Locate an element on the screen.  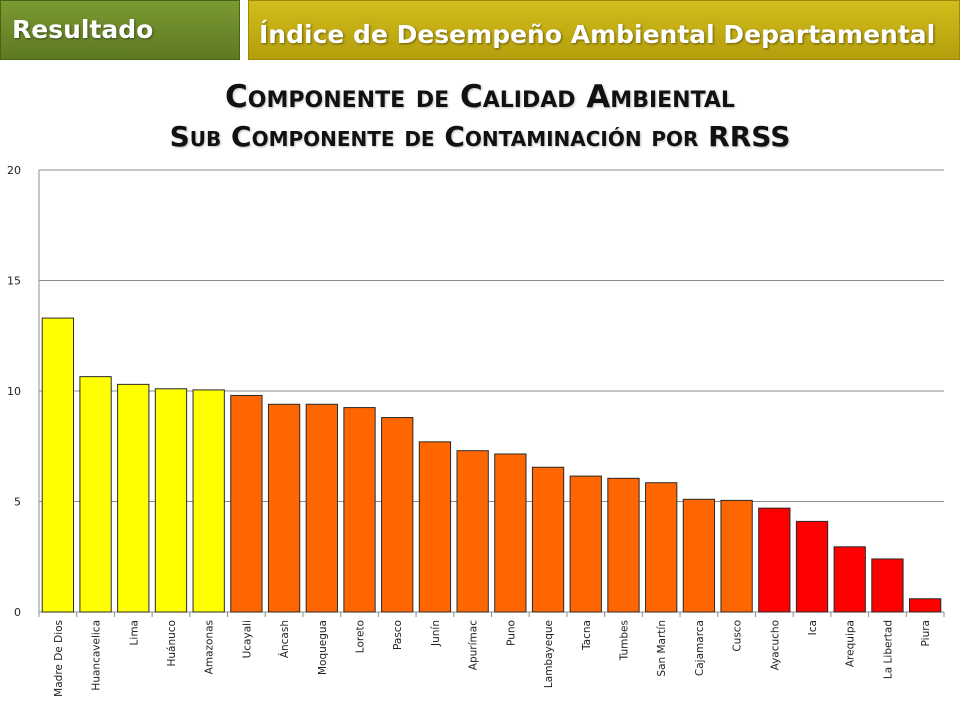
x-tick-label: Apurímac is located at coordinates (474, 645).